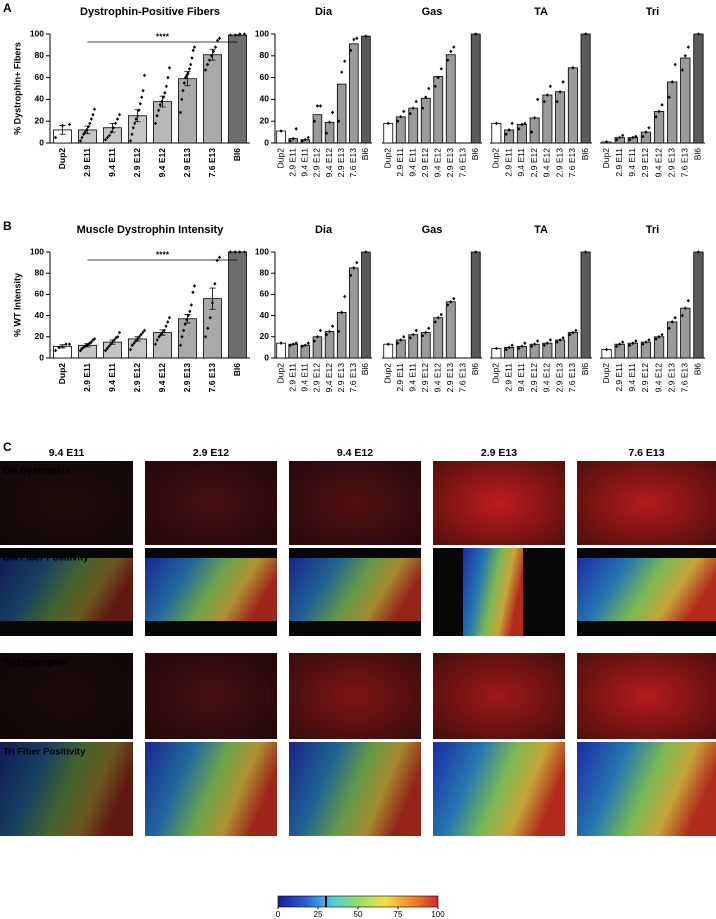 This screenshot has width=716, height=919. Describe the element at coordinates (7, 447) in the screenshot. I see `panel-label: C` at that location.